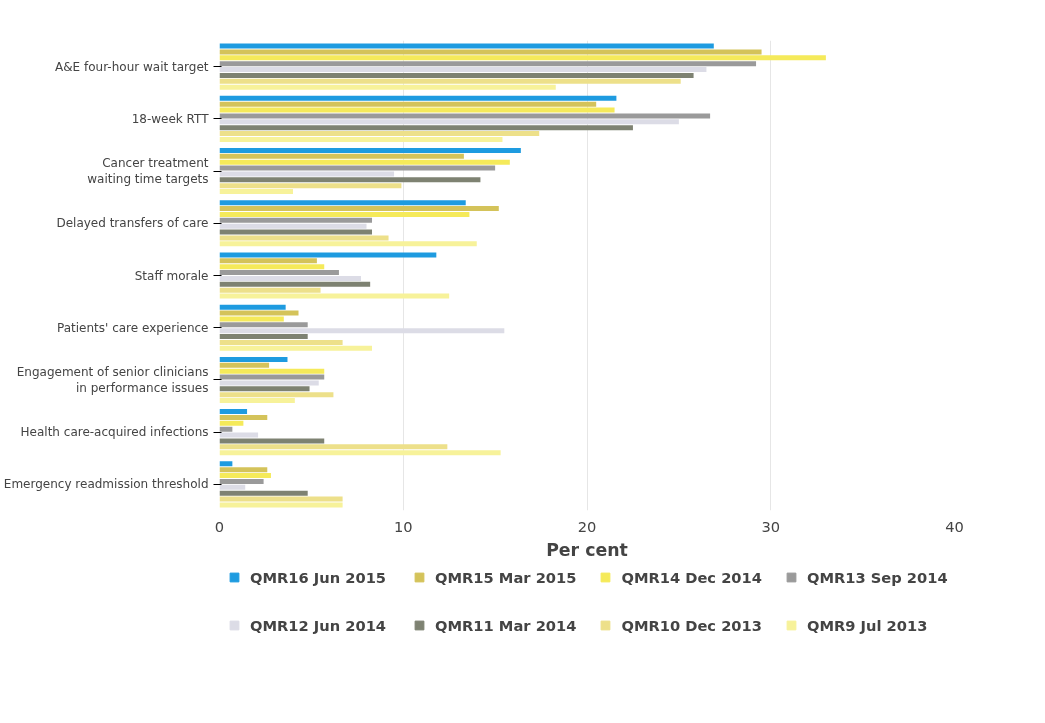  Describe the element at coordinates (954, 526) in the screenshot. I see `x-tick-label: 40` at that location.